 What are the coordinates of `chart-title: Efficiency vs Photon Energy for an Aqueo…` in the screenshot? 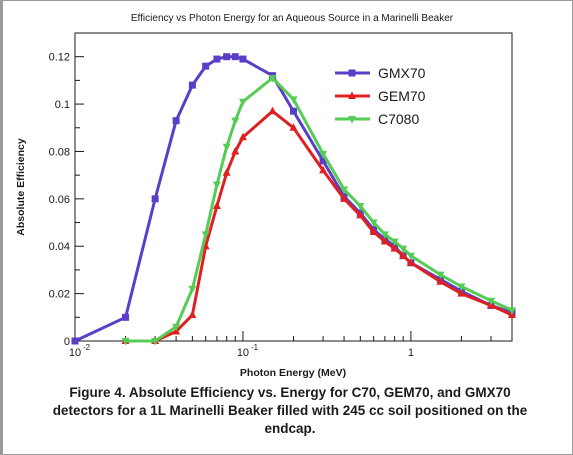 It's located at (292, 18).